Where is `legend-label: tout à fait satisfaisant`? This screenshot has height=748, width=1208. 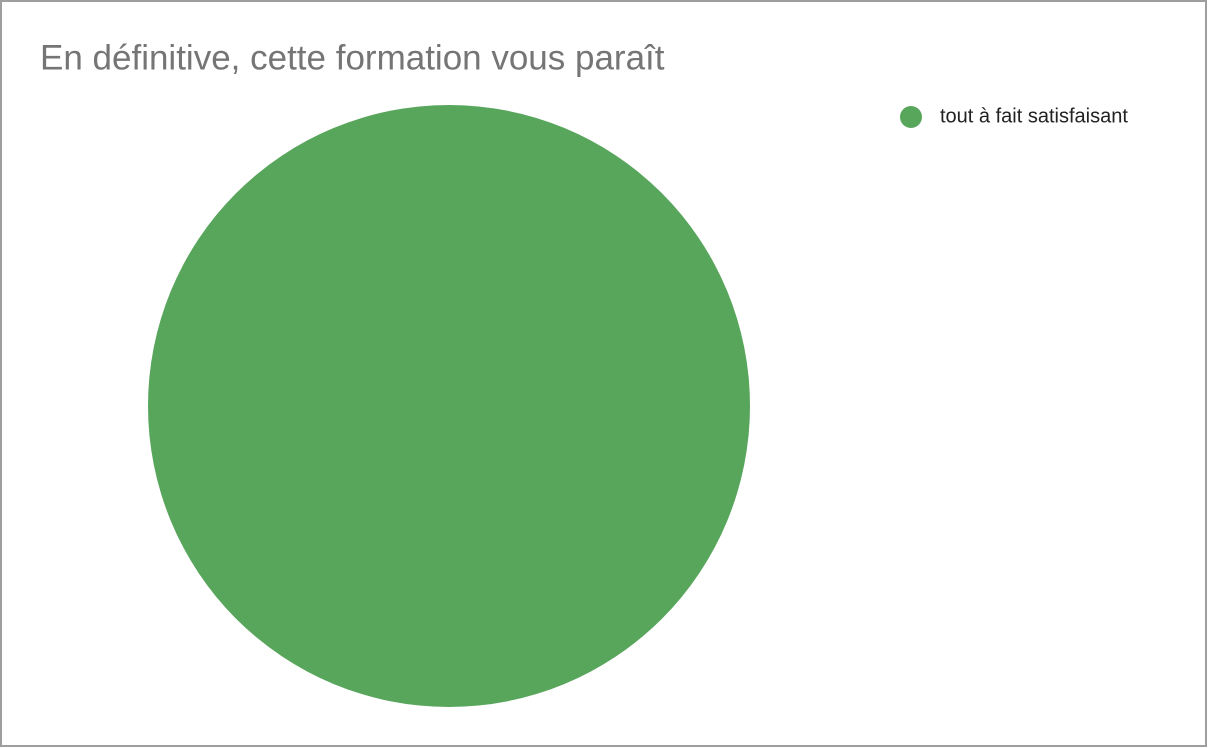
legend-label: tout à fait satisfaisant is located at coordinates (1034, 116).